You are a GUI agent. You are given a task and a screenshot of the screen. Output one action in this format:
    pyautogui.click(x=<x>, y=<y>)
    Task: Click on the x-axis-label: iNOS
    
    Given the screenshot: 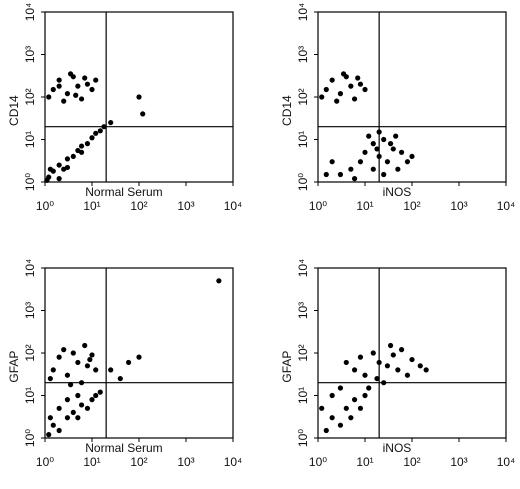 What is the action you would take?
    pyautogui.click(x=397, y=192)
    